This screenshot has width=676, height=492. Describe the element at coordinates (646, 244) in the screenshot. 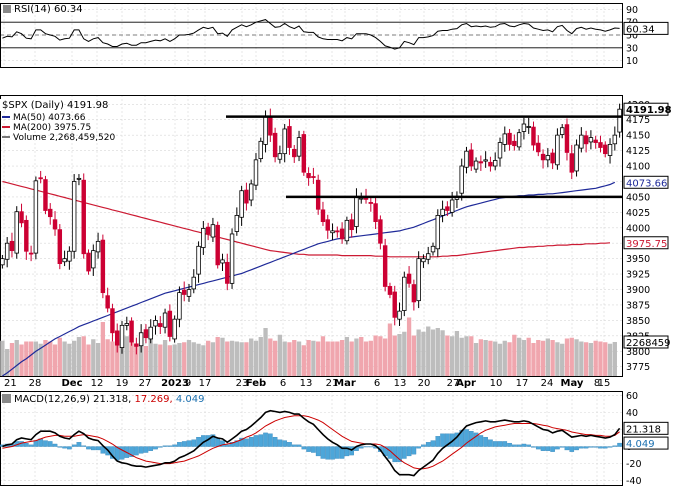

I see `ma200-tag: 3975.75` at that location.